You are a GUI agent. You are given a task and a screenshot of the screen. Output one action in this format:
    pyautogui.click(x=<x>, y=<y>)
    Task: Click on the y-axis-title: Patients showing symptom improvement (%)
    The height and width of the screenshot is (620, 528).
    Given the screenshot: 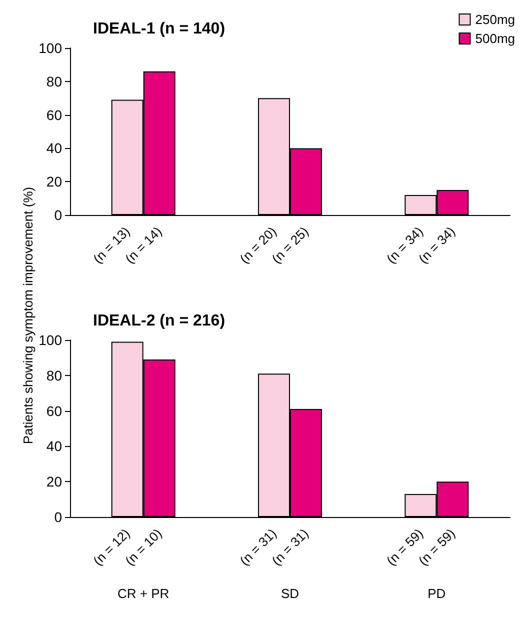 What is the action you would take?
    pyautogui.click(x=28, y=316)
    